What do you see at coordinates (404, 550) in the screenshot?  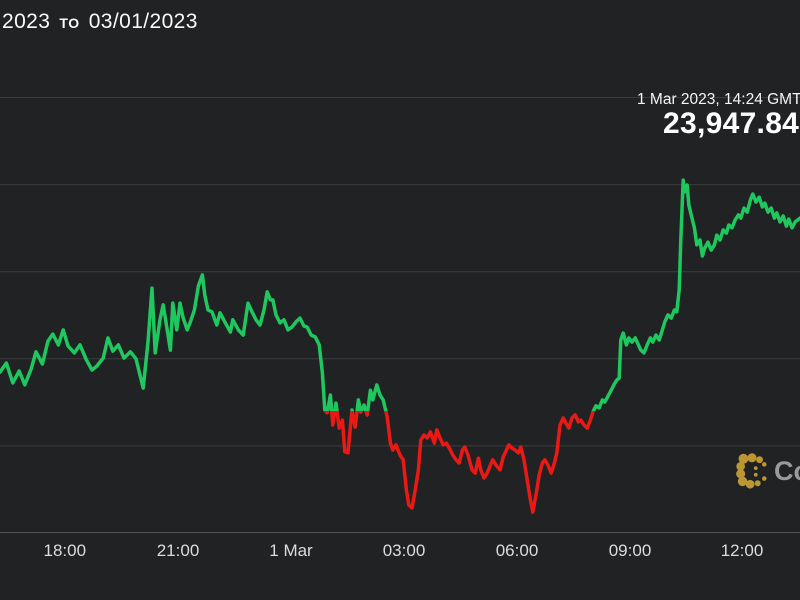 I see `x-tick-label: 03:00` at bounding box center [404, 550].